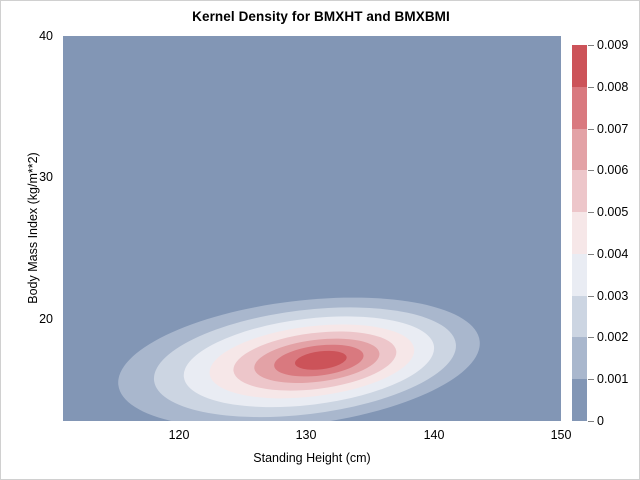  I want to click on colorbar-band-0.003, so click(579, 316).